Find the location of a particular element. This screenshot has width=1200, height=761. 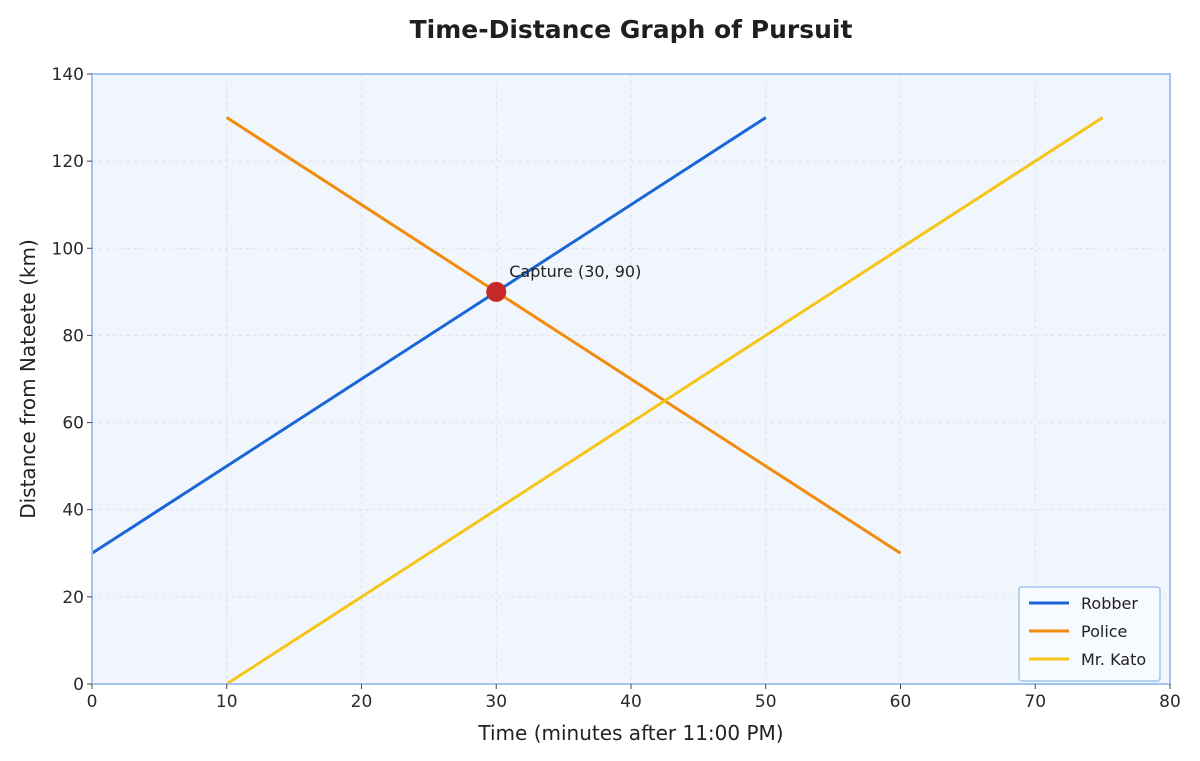

x-axis-ticks: 0 10 20 30 40 50 60 70 80 is located at coordinates (634, 698).